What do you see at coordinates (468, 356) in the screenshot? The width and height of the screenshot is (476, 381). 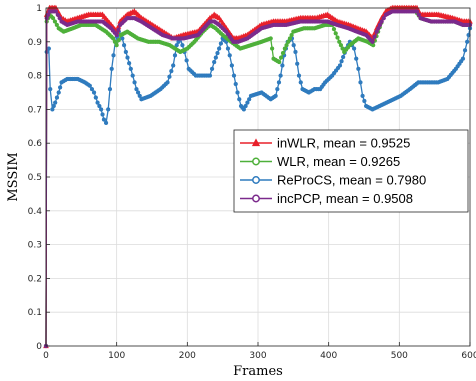 I see `x-tick-label: 600` at bounding box center [468, 356].